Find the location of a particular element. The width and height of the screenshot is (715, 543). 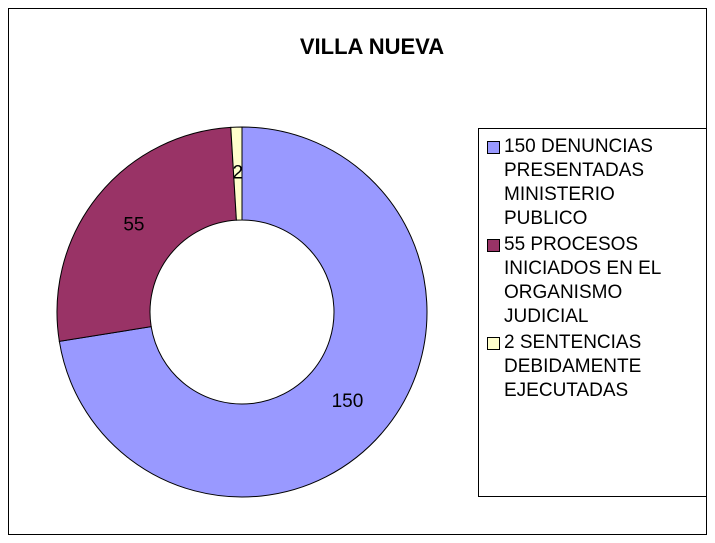

data-label: 150 is located at coordinates (348, 401).